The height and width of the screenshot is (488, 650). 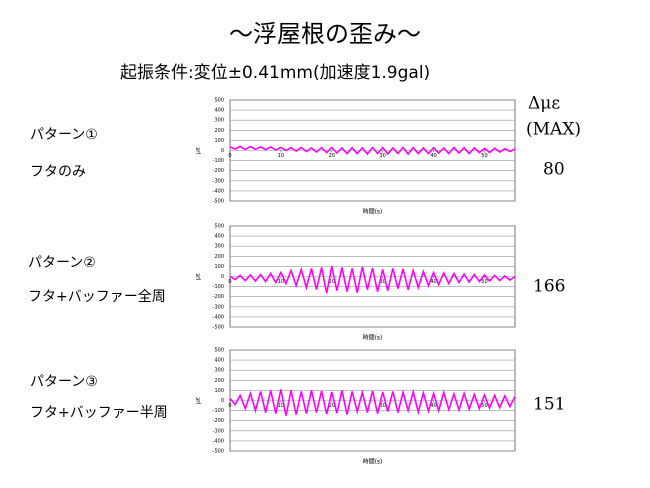 I want to click on pattern-description: フタのみ, so click(x=58, y=172).